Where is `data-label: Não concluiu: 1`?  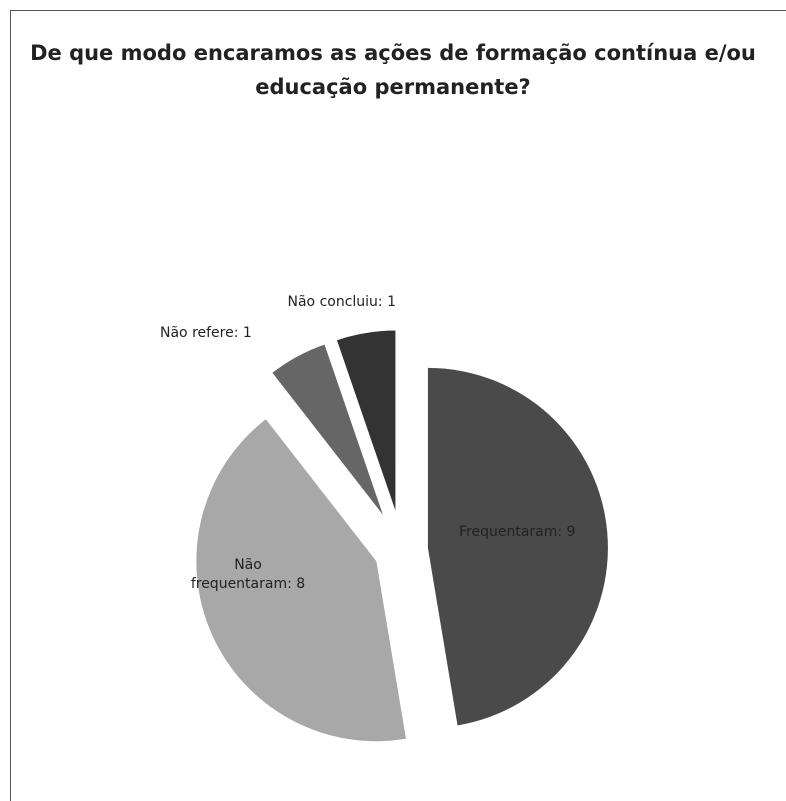 data-label: Não concluiu: 1 is located at coordinates (342, 301).